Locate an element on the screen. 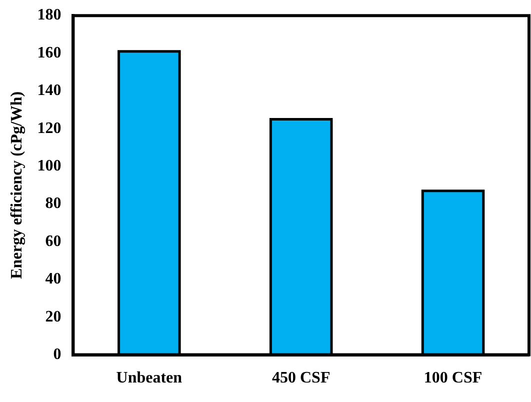  x-tick-label: 100 CSF is located at coordinates (453, 378).